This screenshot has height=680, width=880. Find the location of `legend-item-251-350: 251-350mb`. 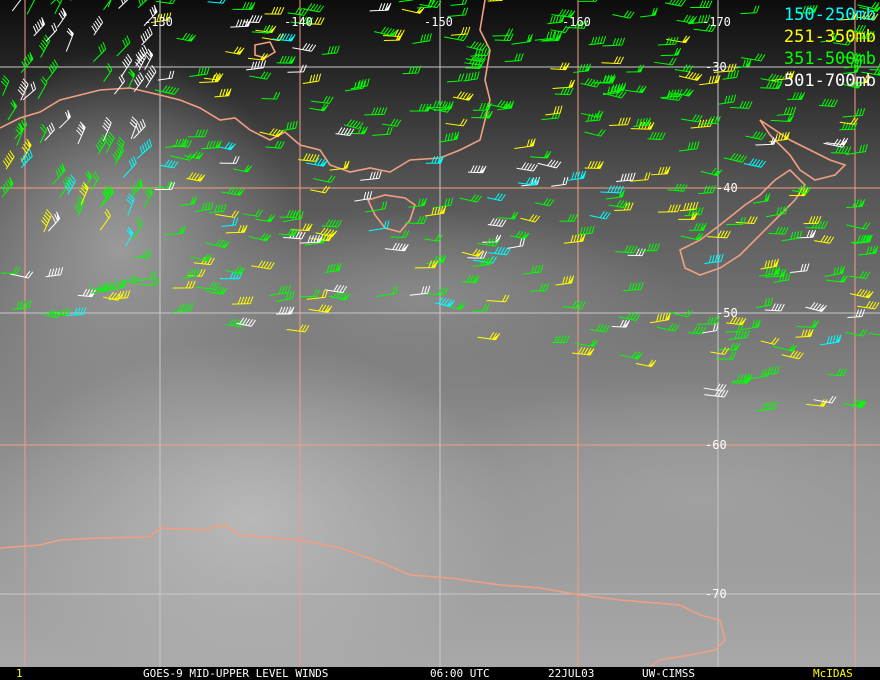

legend-item-251-350: 251-350mb is located at coordinates (829, 37).